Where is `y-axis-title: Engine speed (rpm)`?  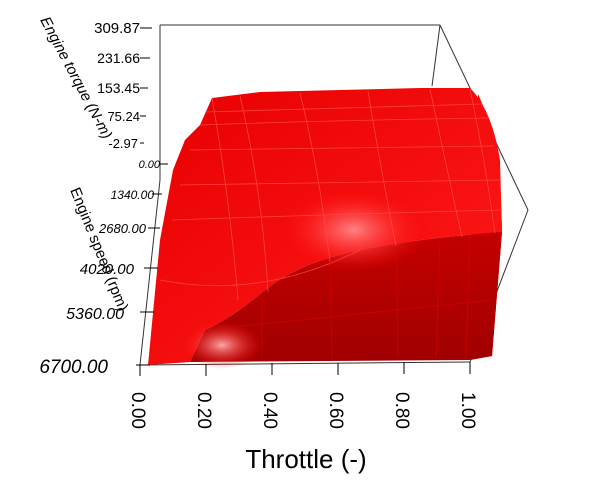 y-axis-title: Engine speed (rpm) is located at coordinates (98, 249).